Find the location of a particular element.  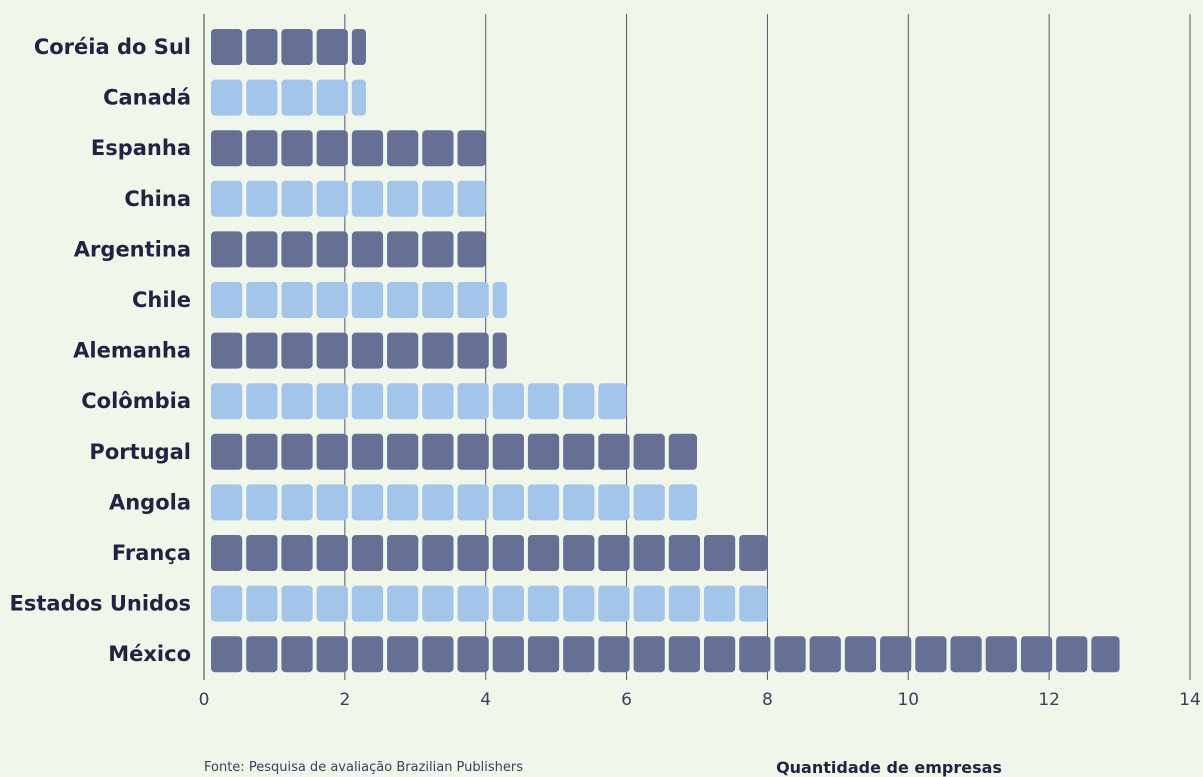

category-label: Argentina is located at coordinates (132, 249).